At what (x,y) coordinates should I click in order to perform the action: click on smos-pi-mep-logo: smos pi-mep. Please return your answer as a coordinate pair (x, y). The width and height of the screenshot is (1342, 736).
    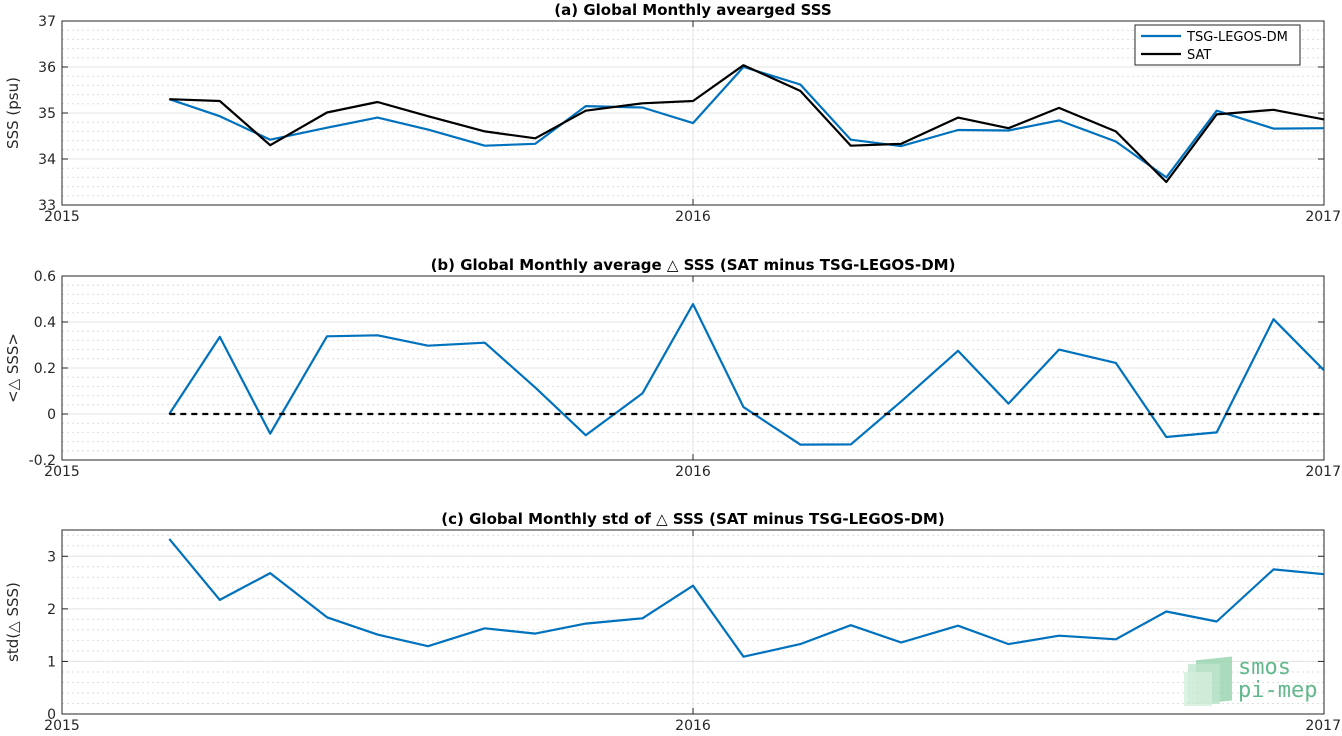
    Looking at the image, I should click on (1250, 680).